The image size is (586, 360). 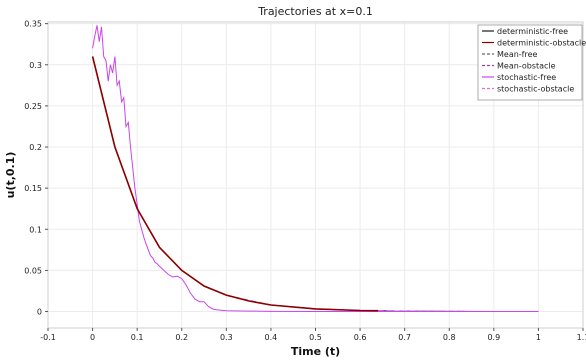 I want to click on x-tick-label: 0.4, so click(x=271, y=337).